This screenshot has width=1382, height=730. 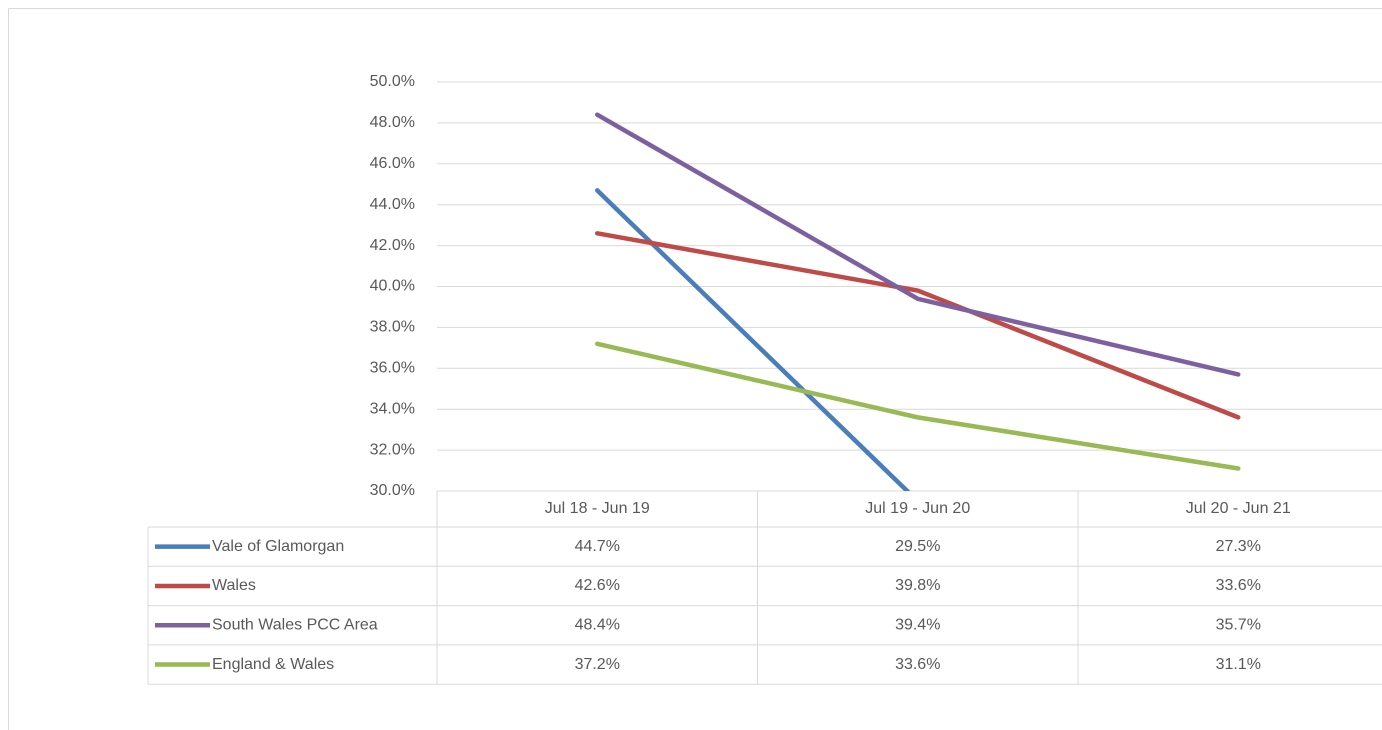 What do you see at coordinates (278, 546) in the screenshot?
I see `legend-label: Vale of Glamorgan` at bounding box center [278, 546].